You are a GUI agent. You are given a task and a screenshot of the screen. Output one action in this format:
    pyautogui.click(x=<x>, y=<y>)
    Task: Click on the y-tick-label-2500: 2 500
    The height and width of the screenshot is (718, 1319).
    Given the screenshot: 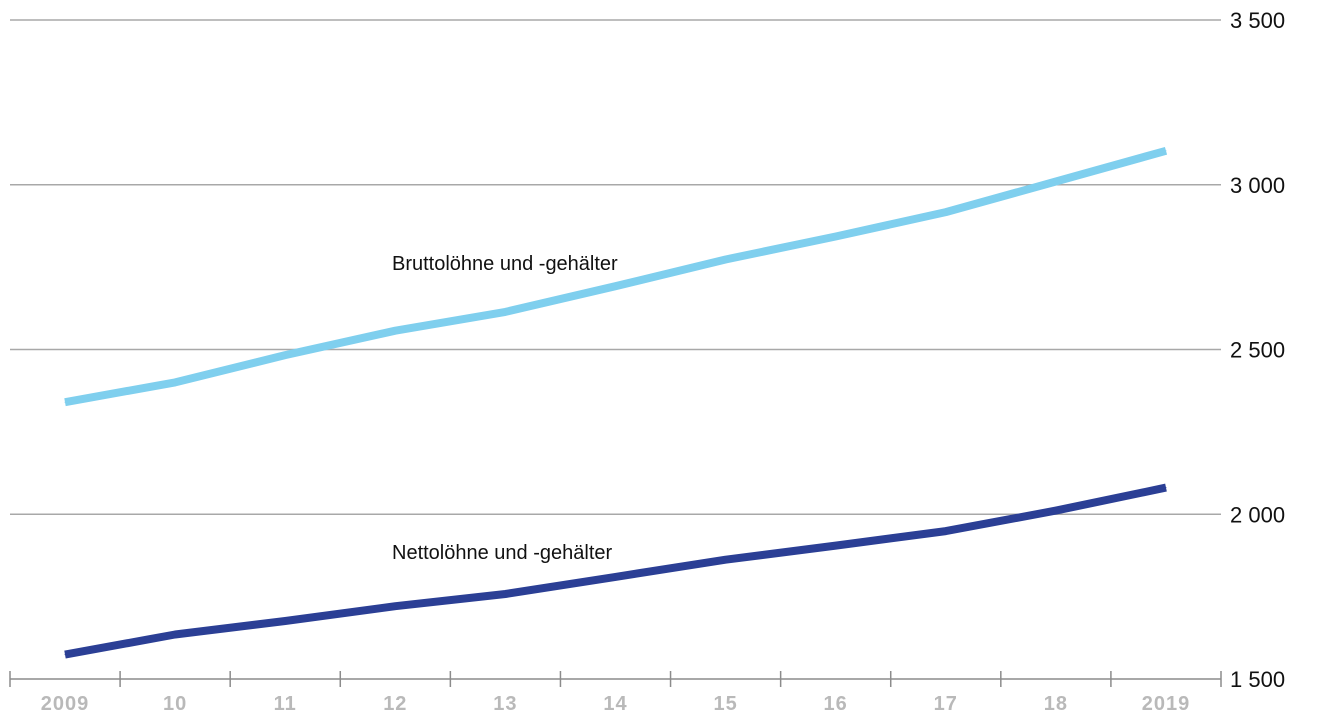 What is the action you would take?
    pyautogui.click(x=1257, y=350)
    